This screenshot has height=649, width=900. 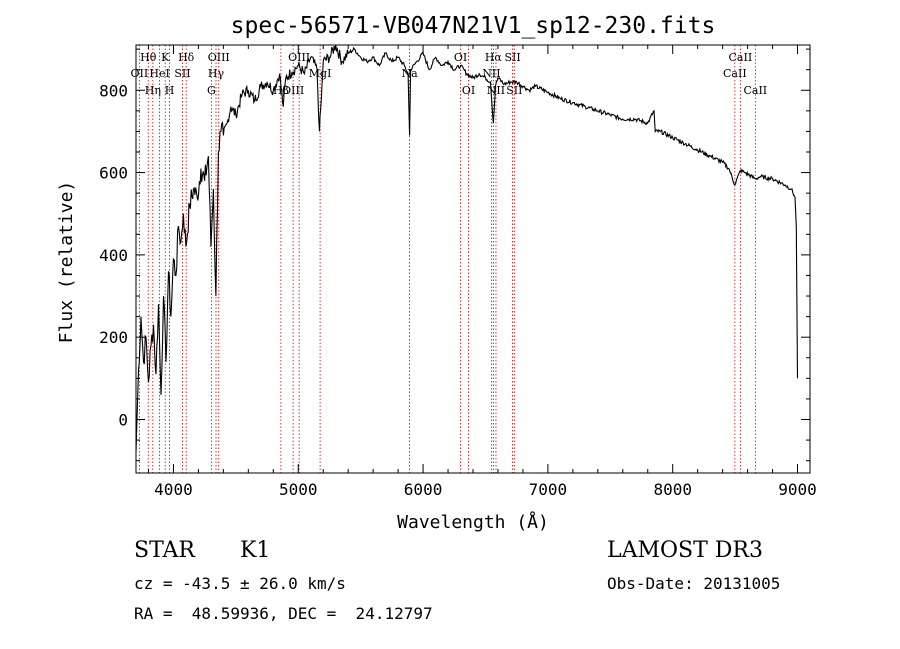 I want to click on marker-label-0: Hθ, so click(x=148, y=57).